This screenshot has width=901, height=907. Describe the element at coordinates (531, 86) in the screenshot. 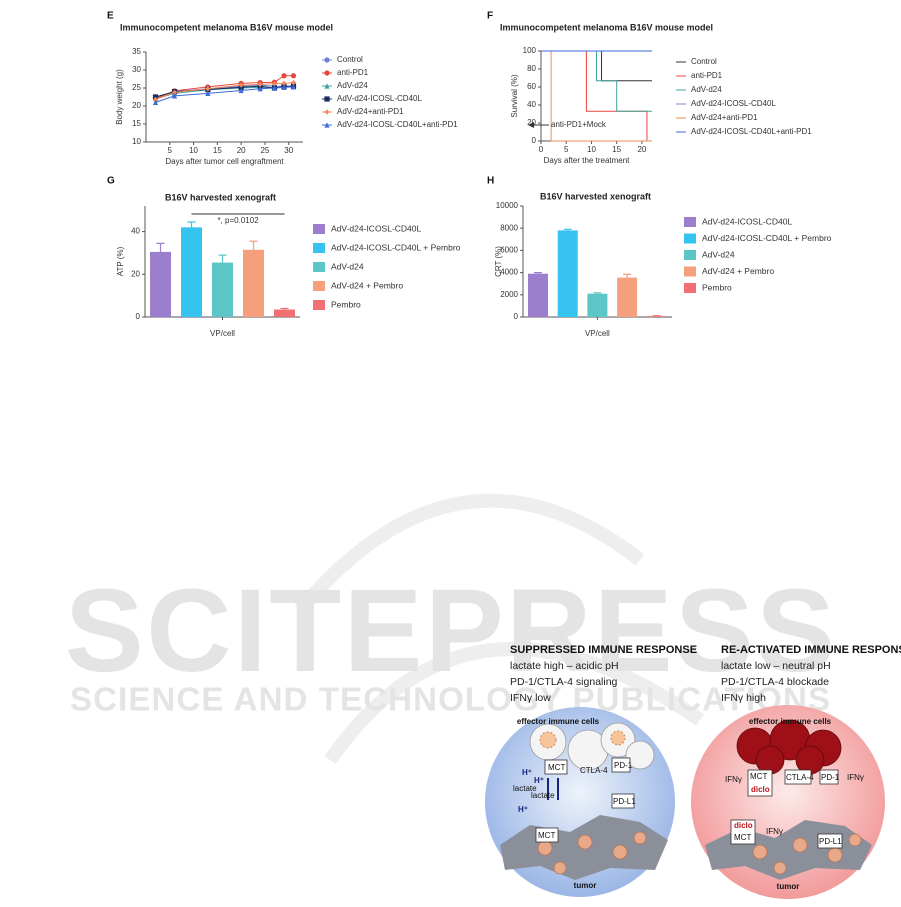

I see `y-tick-label: 60` at that location.